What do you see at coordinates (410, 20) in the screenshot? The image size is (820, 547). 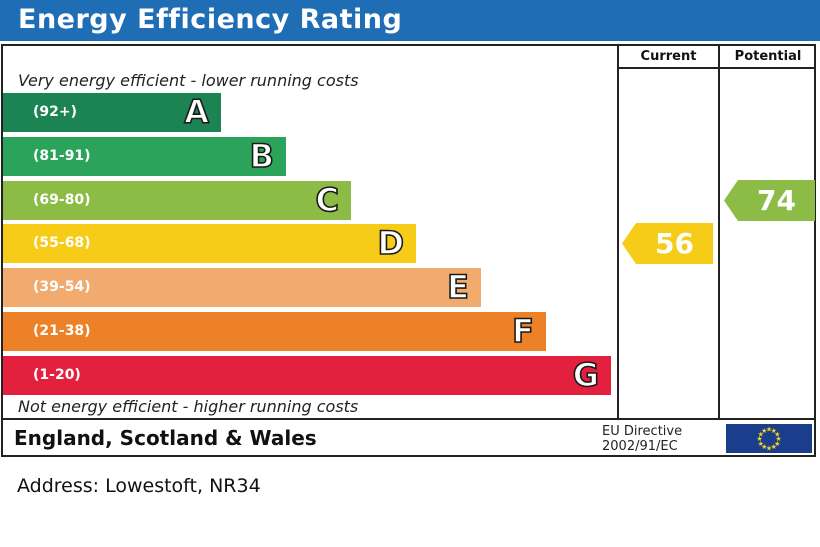 I see `header-bar: Energy Efficiency Rating` at bounding box center [410, 20].